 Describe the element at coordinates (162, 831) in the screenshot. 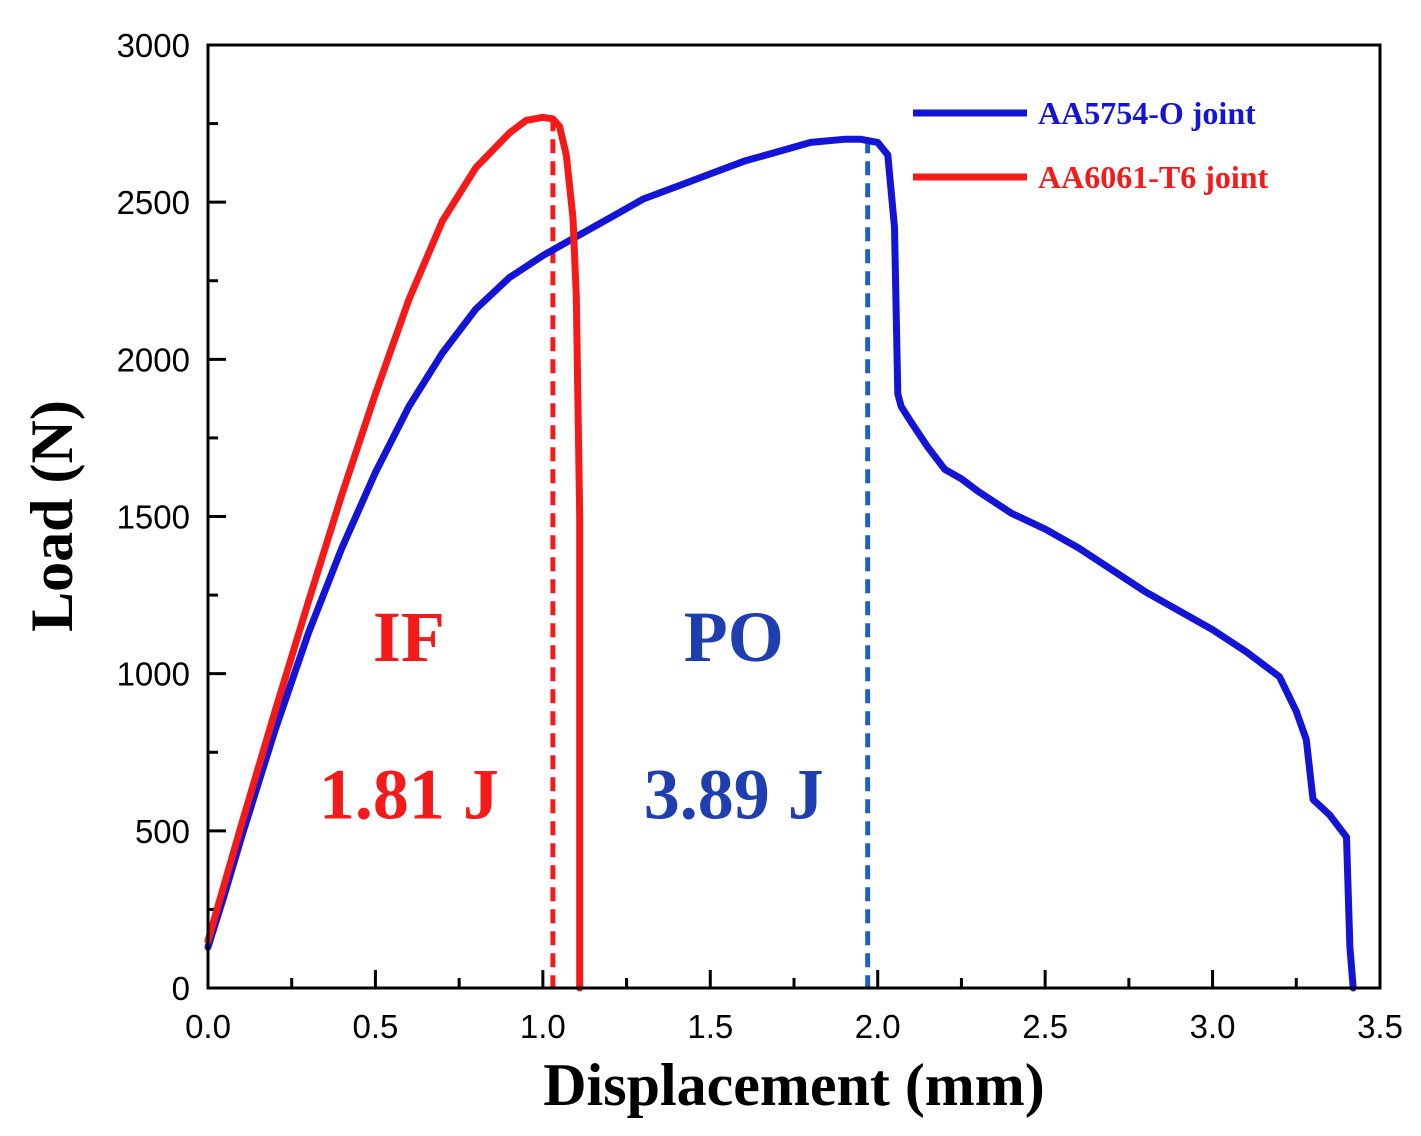

I see `y-tick-label: 500` at that location.